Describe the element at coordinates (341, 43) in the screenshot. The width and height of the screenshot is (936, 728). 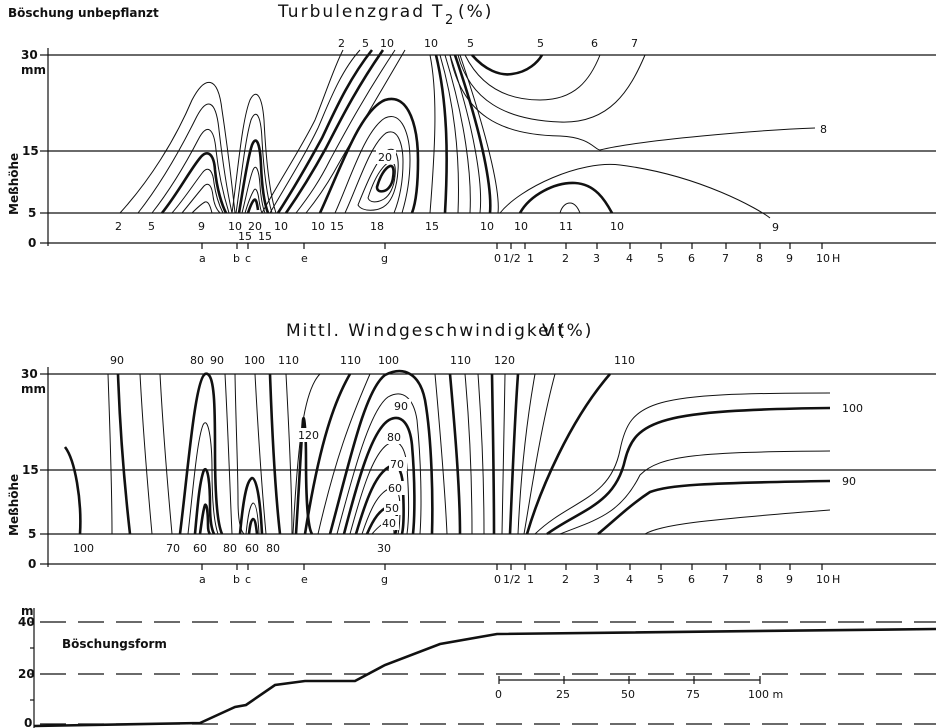
I see `p1-top-val: 2` at that location.